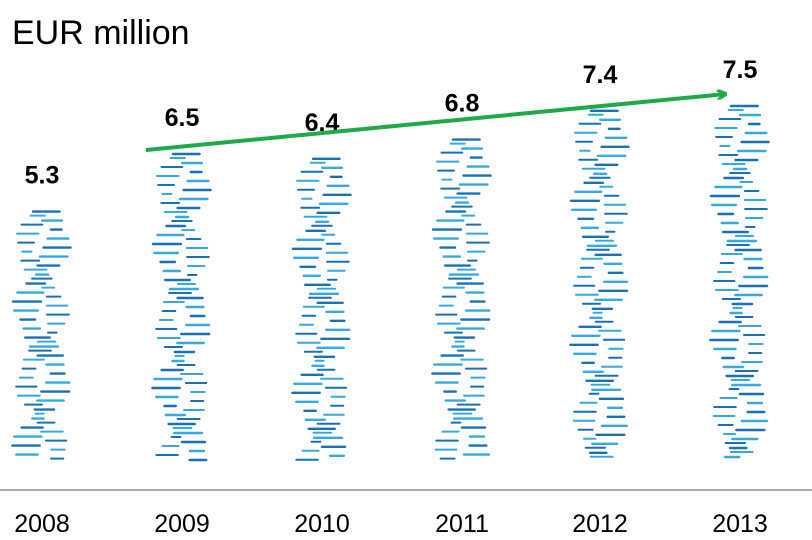 This screenshot has height=540, width=812. What do you see at coordinates (101, 33) in the screenshot?
I see `y-axis-unit-label: EUR million` at bounding box center [101, 33].